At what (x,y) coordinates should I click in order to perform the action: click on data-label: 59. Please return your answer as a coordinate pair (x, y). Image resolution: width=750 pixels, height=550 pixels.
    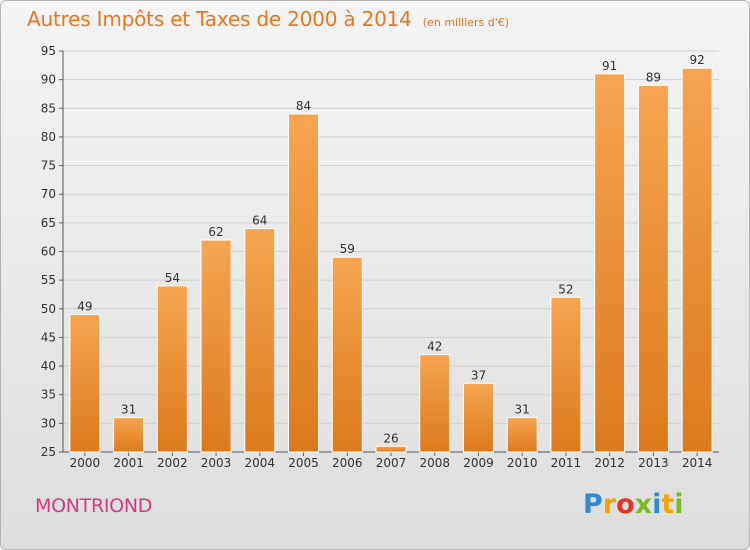
    Looking at the image, I should click on (347, 249).